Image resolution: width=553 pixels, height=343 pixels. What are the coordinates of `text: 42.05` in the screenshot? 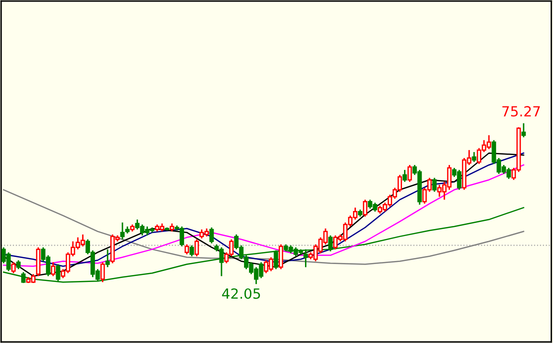 It's located at (241, 293).